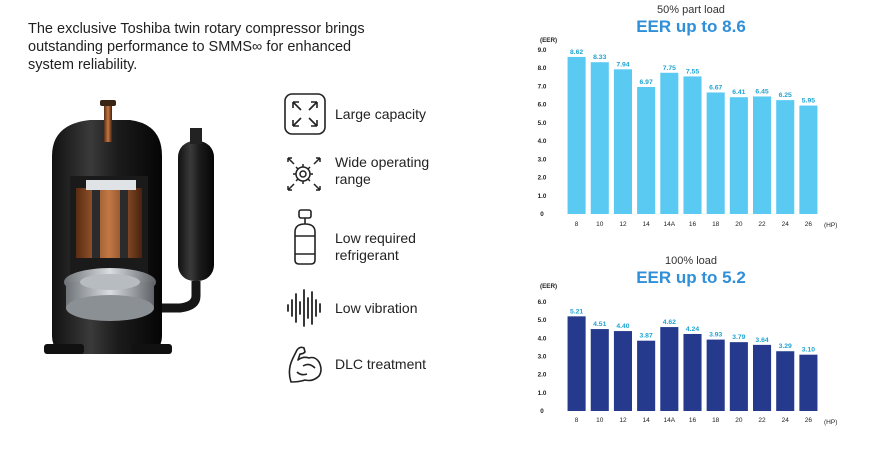  What do you see at coordinates (542, 357) in the screenshot?
I see `y-tick-label: 3.0` at bounding box center [542, 357].